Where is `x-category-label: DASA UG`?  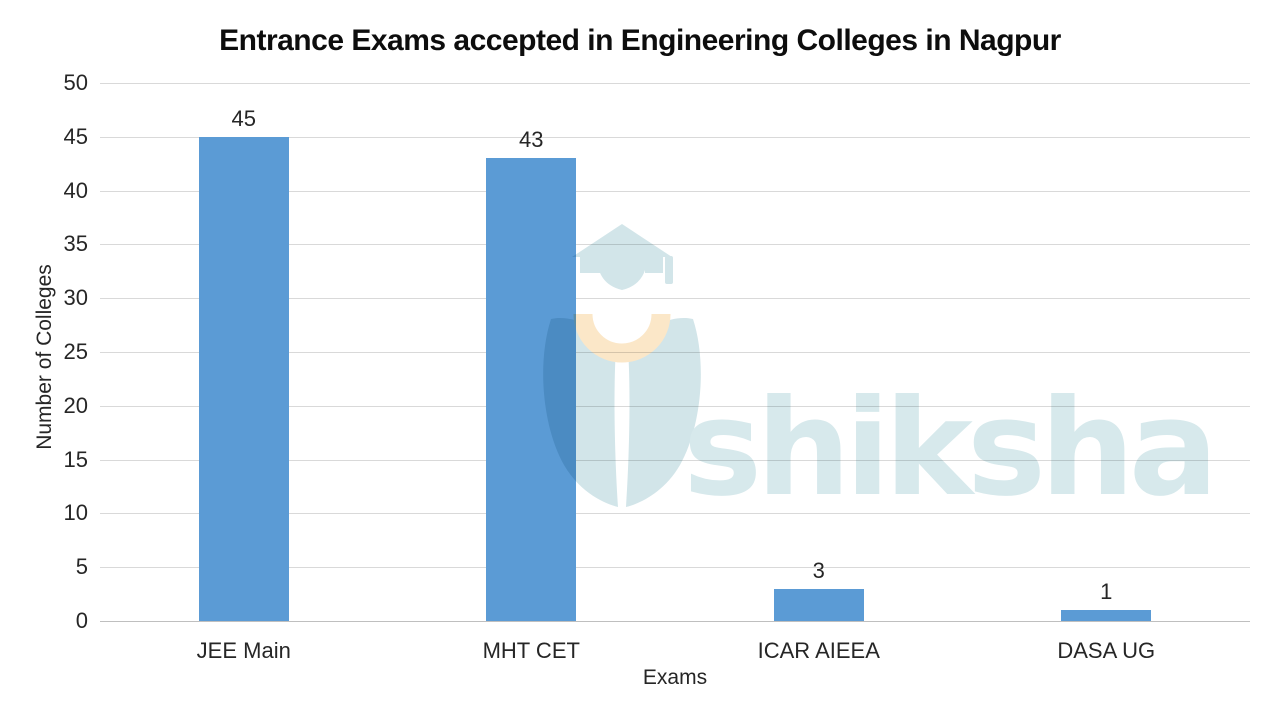
x-category-label: DASA UG is located at coordinates (1106, 650).